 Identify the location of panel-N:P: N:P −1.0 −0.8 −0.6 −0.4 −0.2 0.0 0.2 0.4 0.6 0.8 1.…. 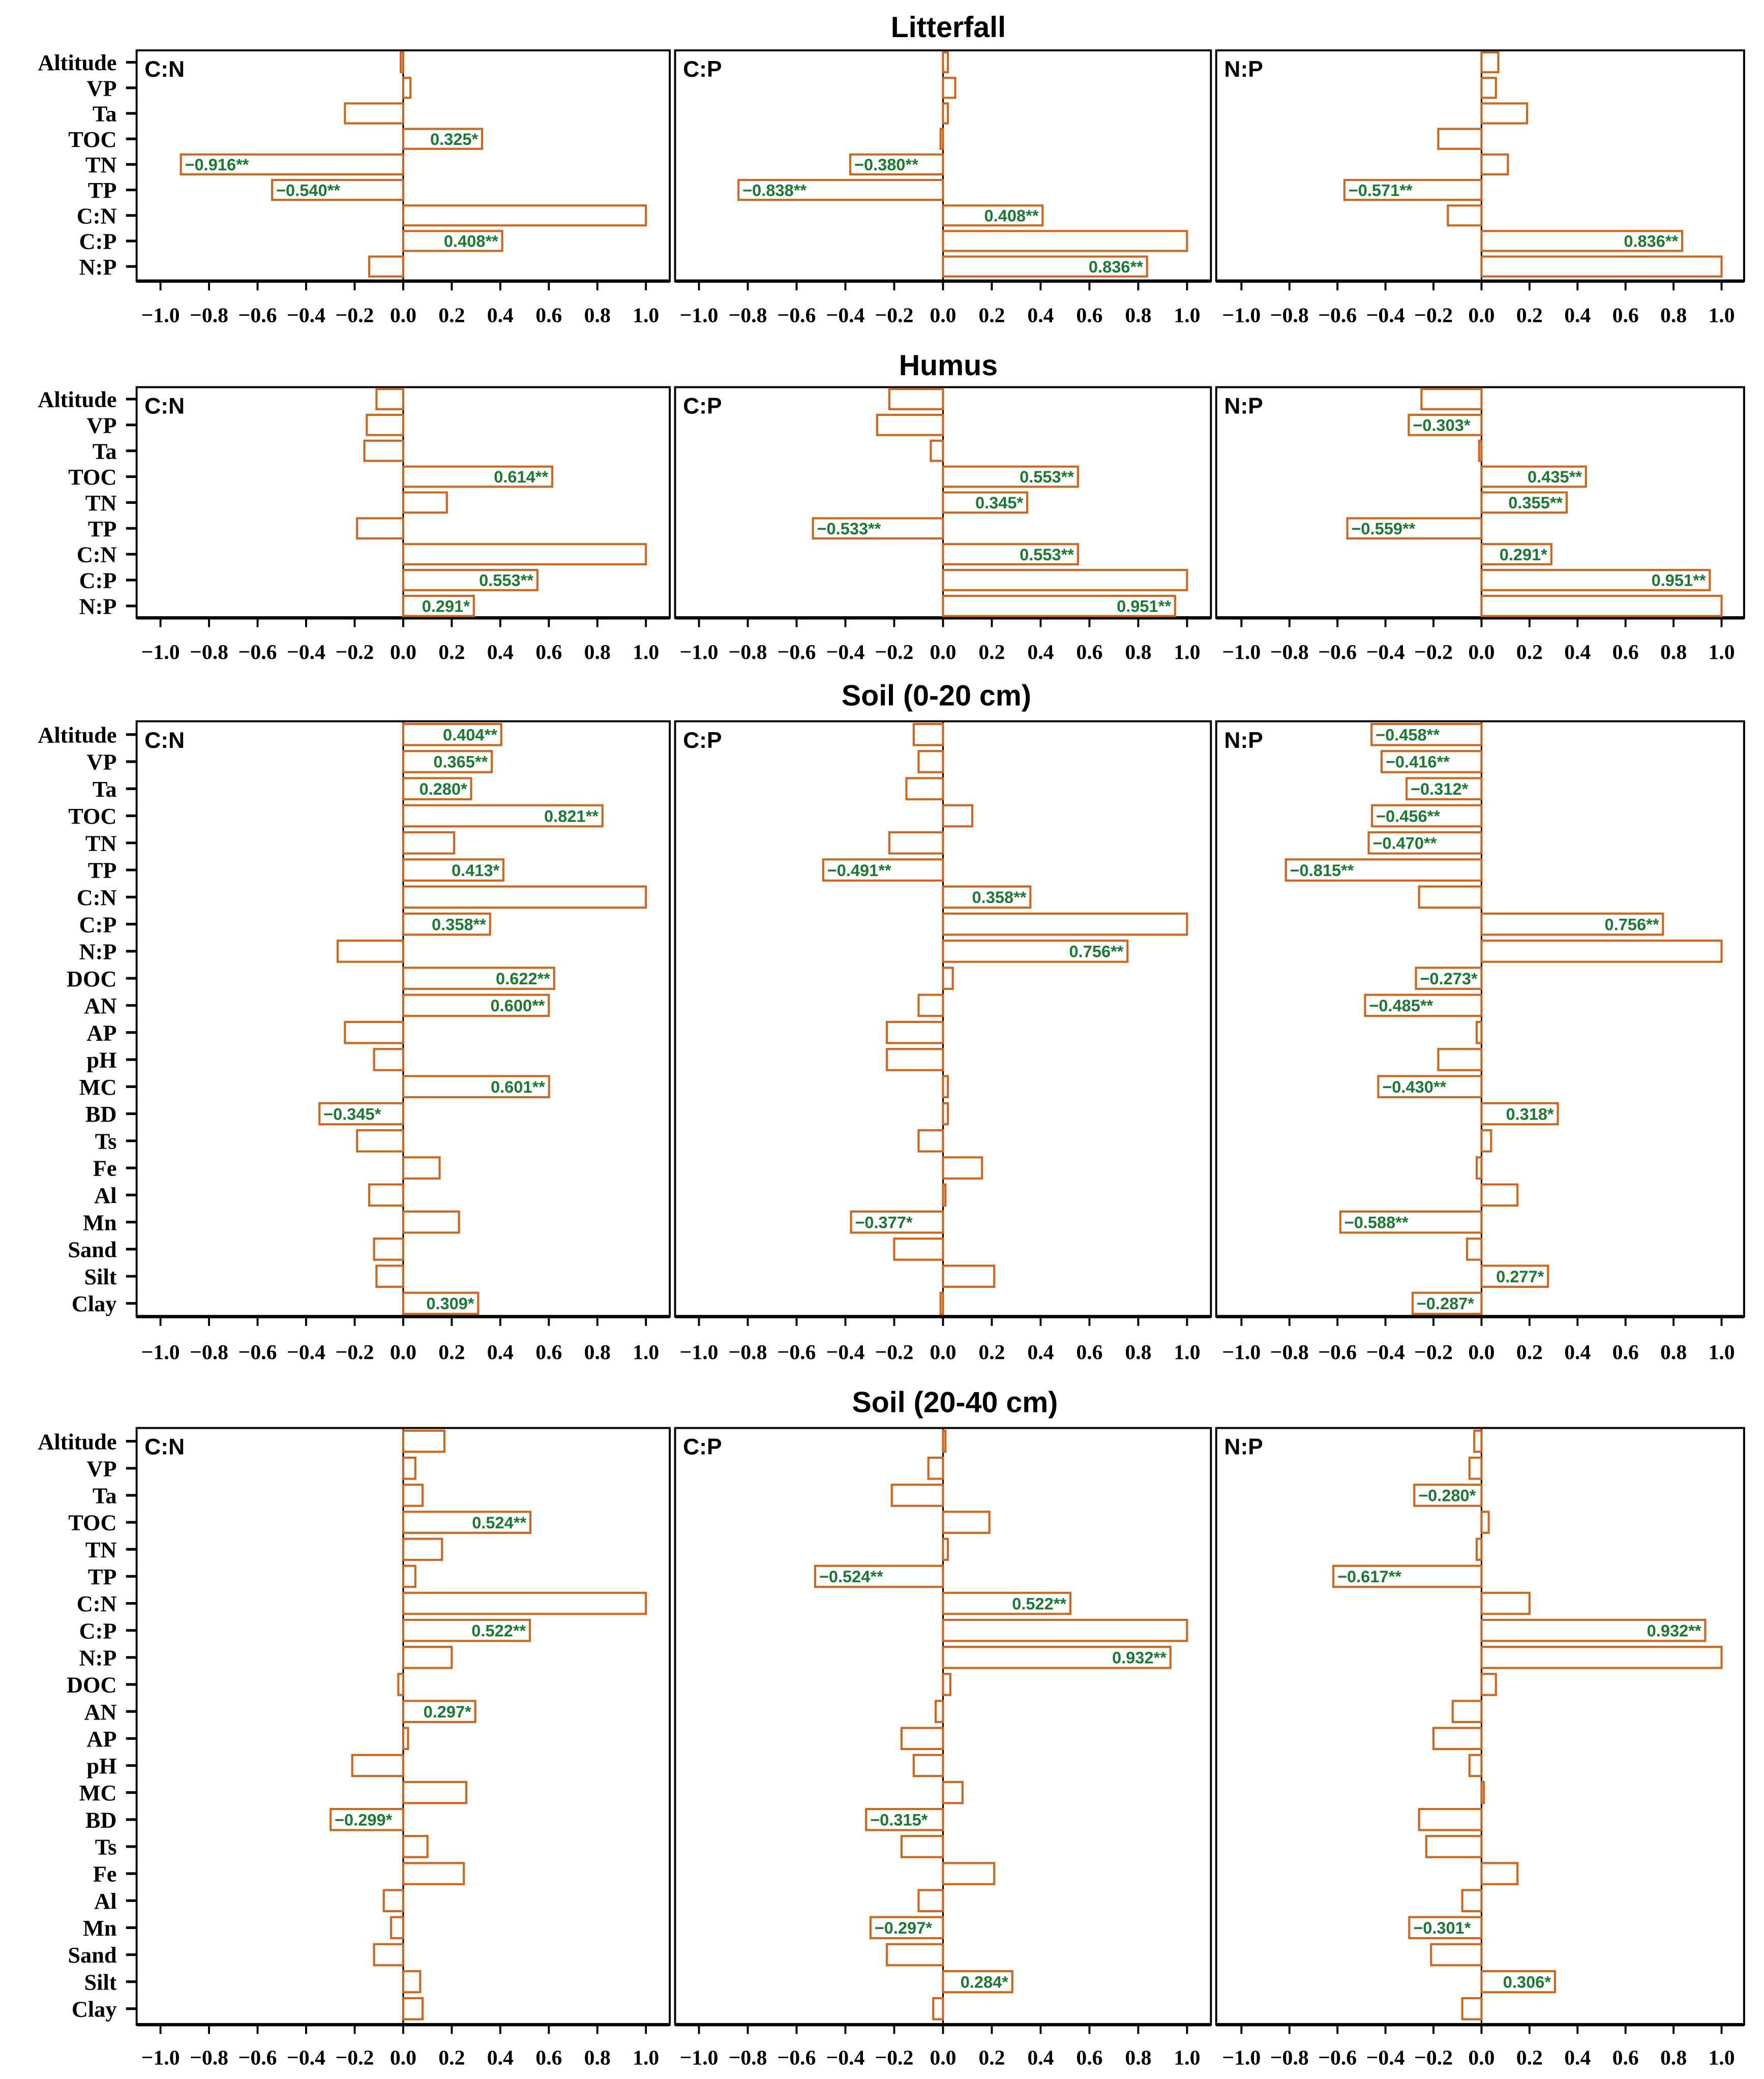
(1480, 525).